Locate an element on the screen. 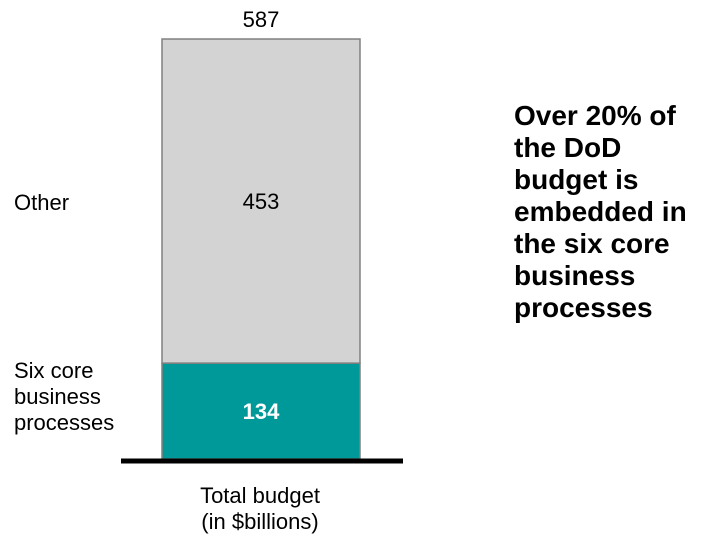 Image resolution: width=718 pixels, height=539 pixels. category-label-six-core: Six core business processes is located at coordinates (64, 397).